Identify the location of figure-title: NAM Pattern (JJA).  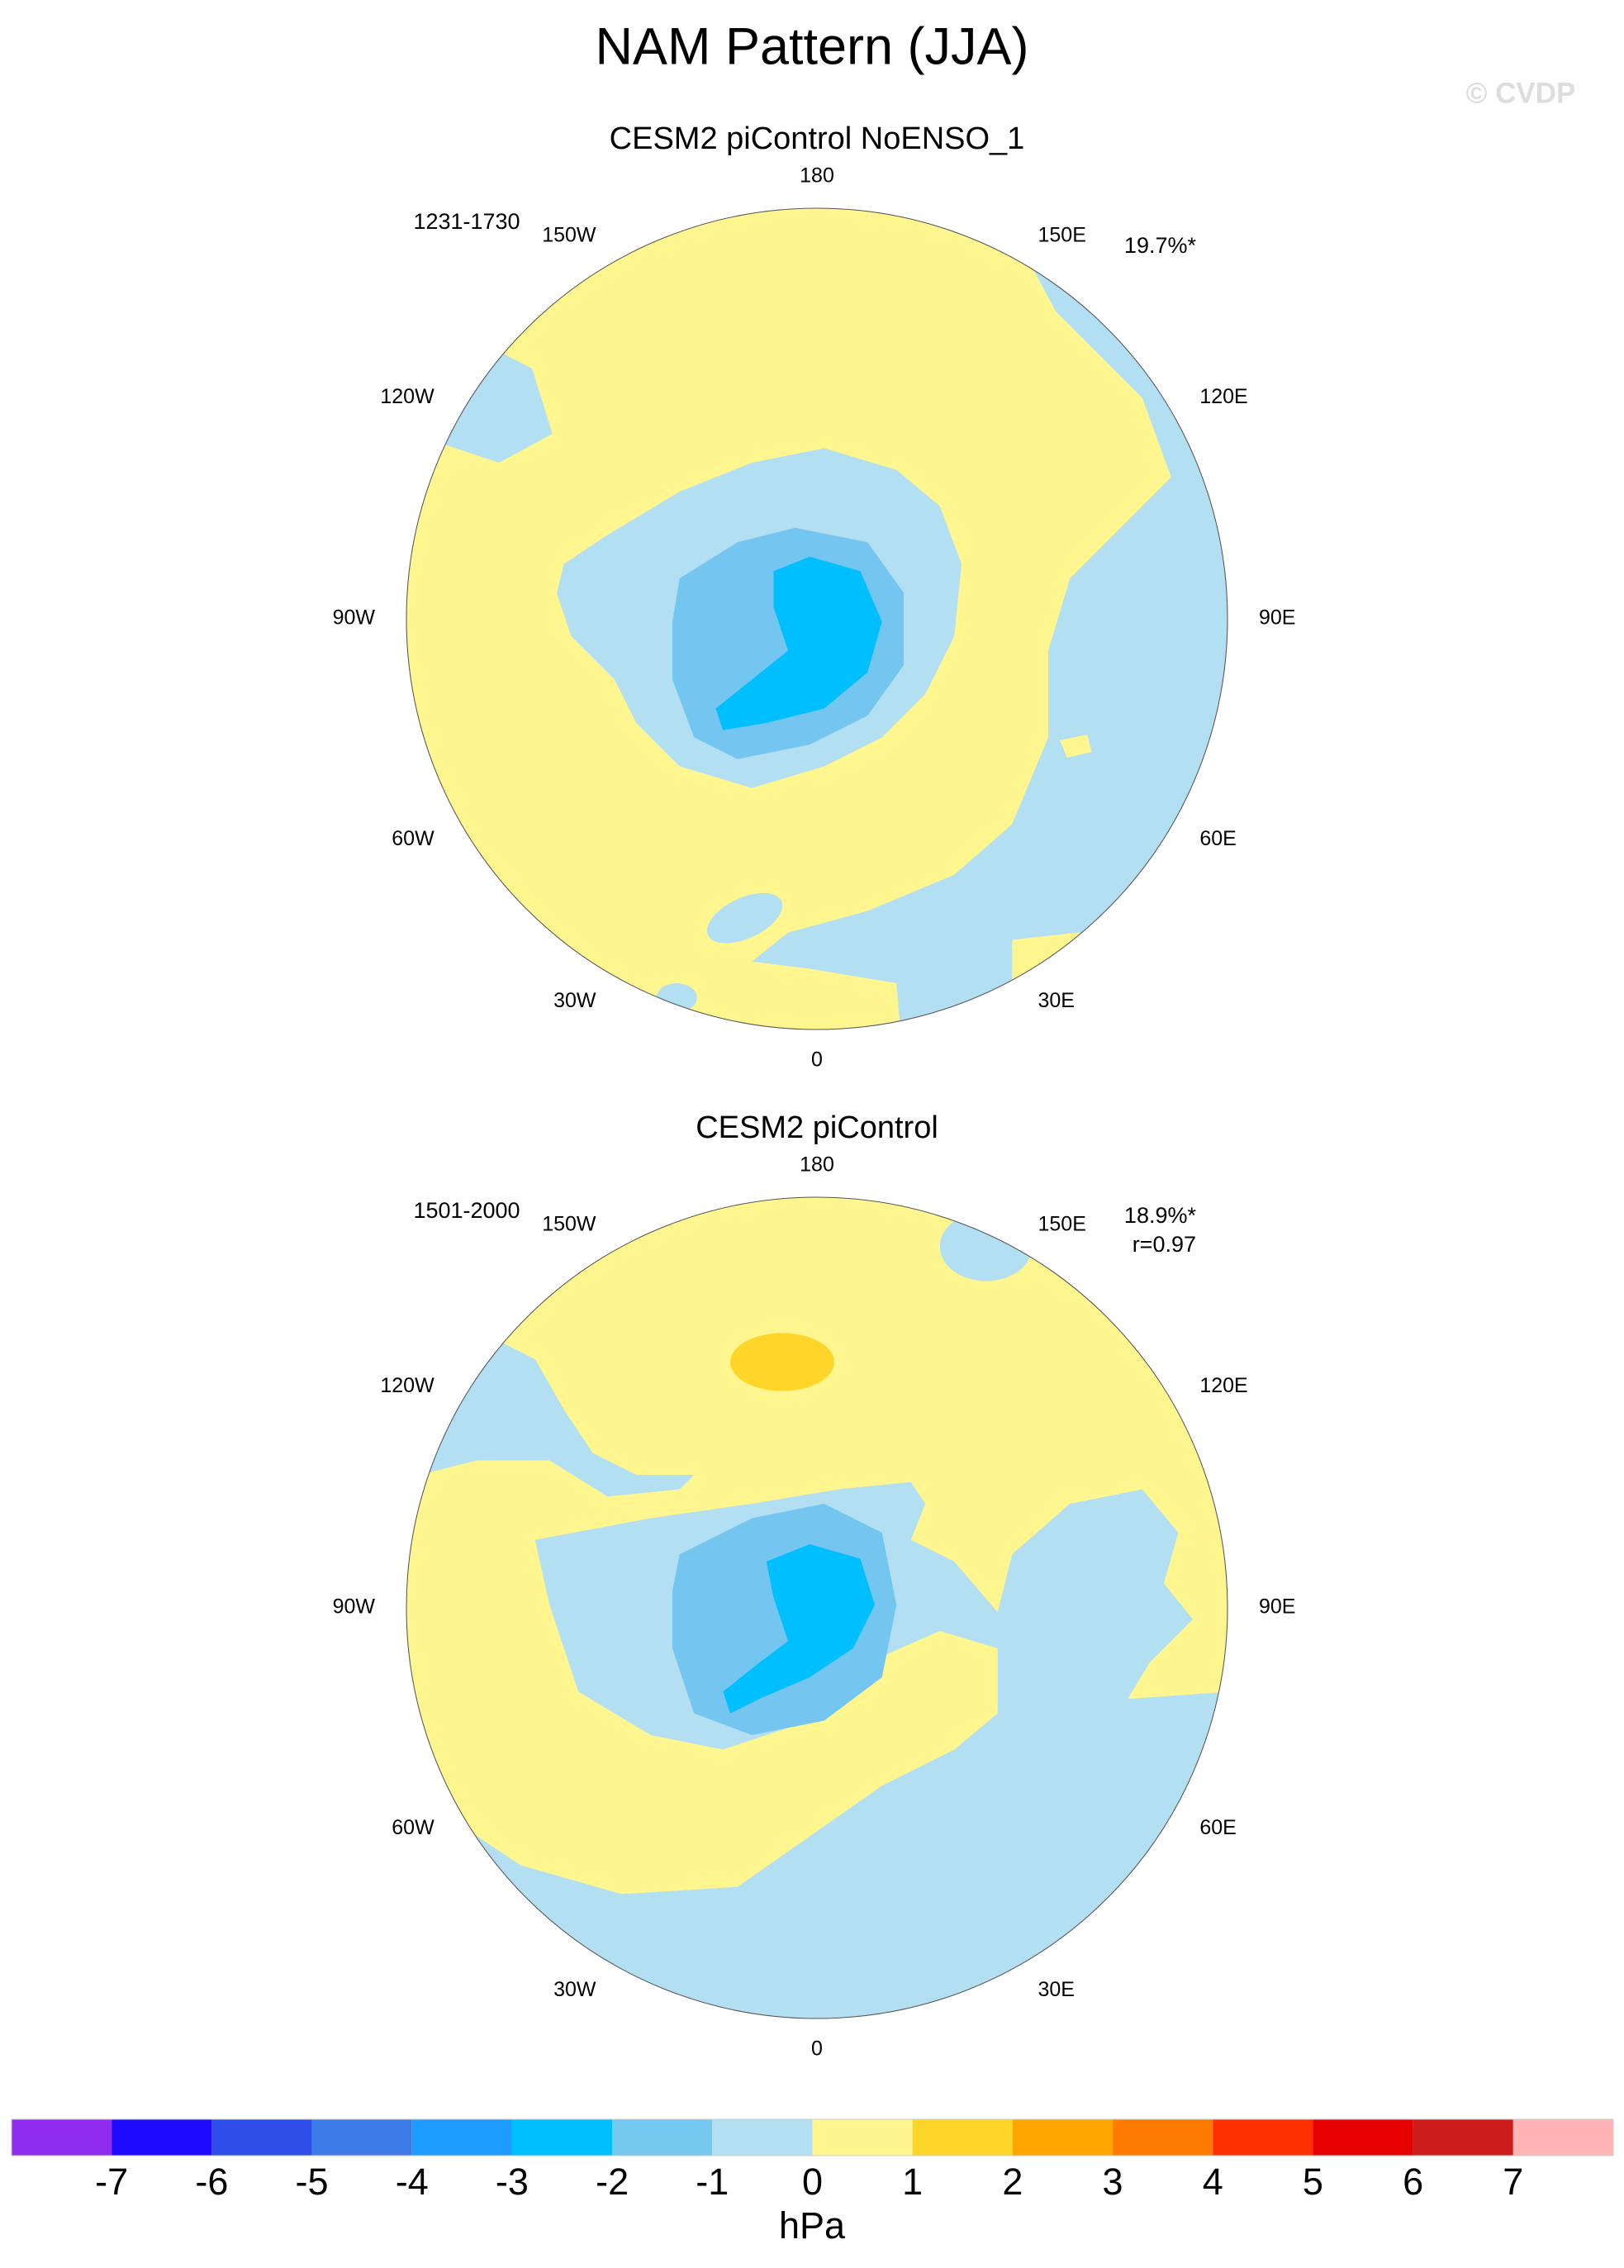
(812, 47).